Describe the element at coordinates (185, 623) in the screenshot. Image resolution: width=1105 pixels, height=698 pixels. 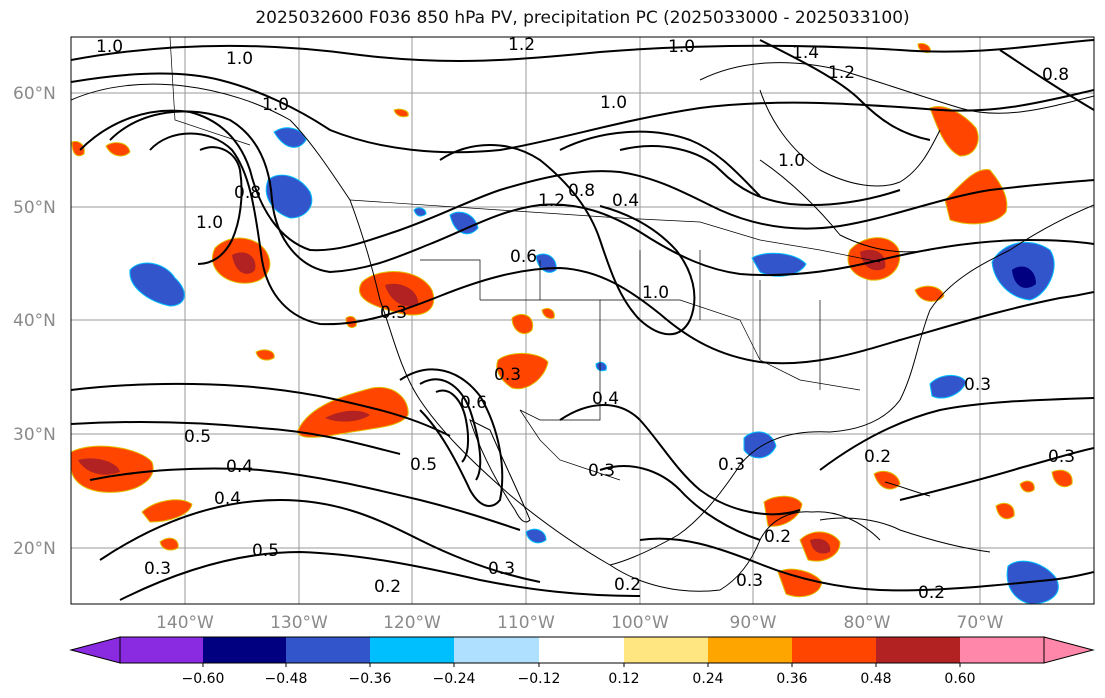
I see `lon-label: 140°W` at that location.